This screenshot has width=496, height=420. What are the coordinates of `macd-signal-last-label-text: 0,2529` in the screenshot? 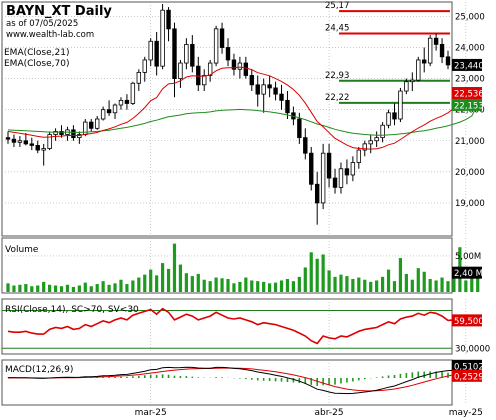 It's located at (469, 377).